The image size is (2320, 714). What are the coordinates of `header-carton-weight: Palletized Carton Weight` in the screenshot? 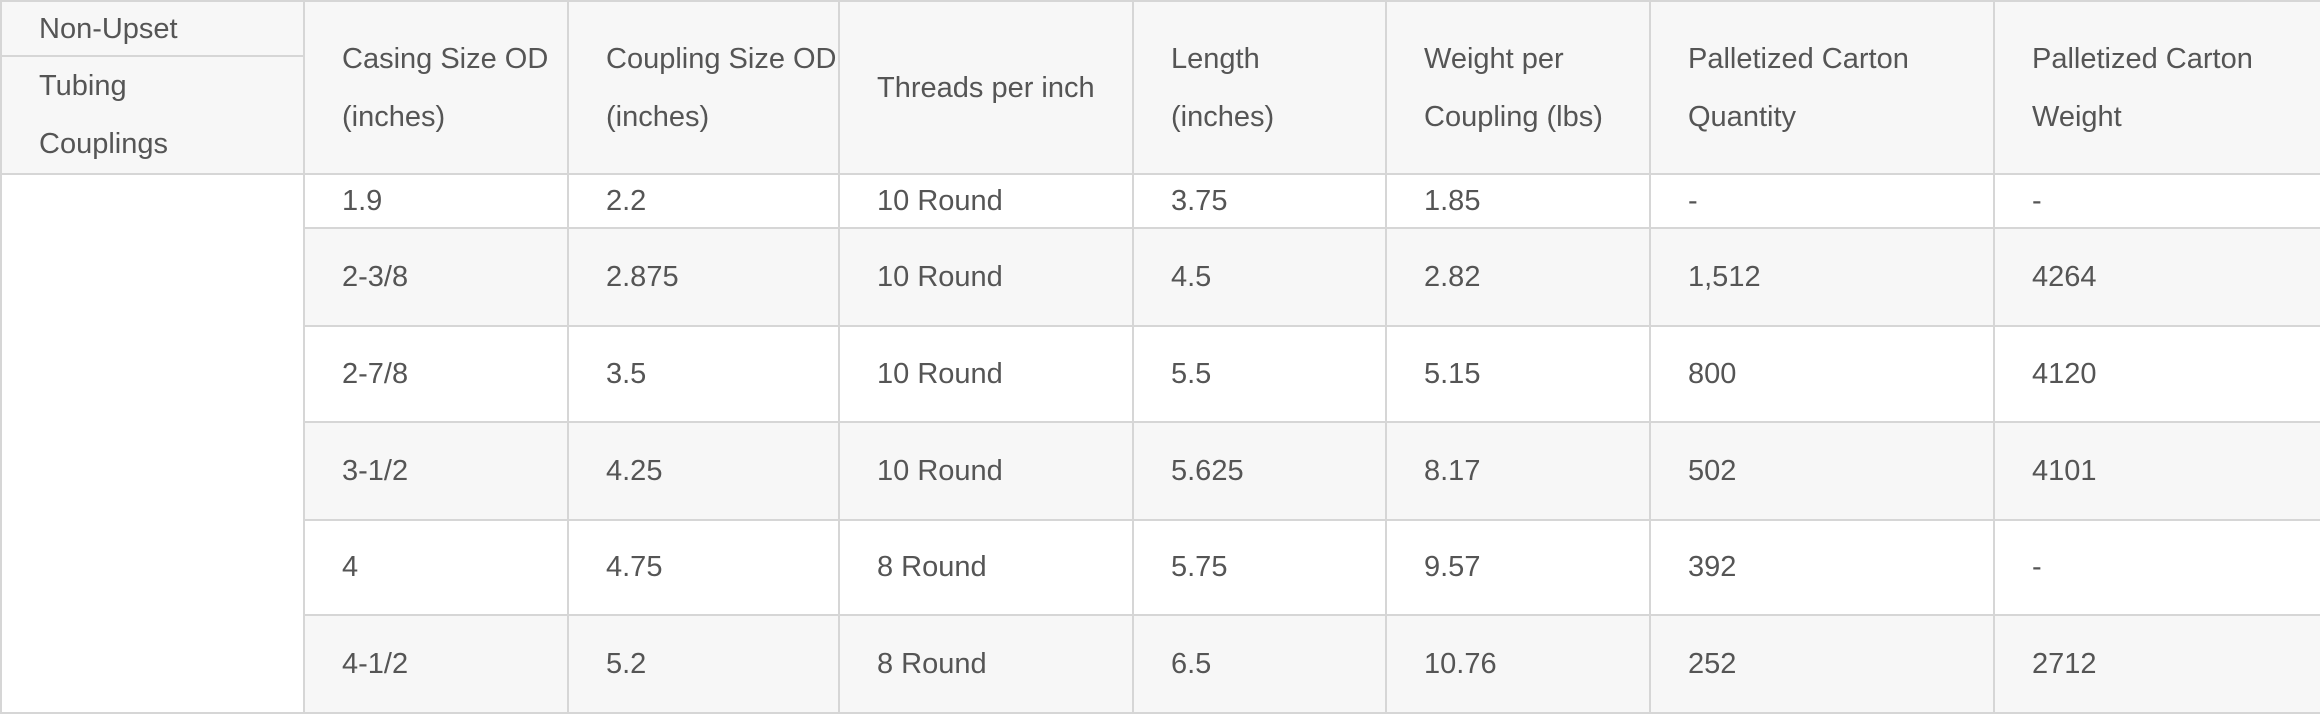 It's located at (2156, 87).